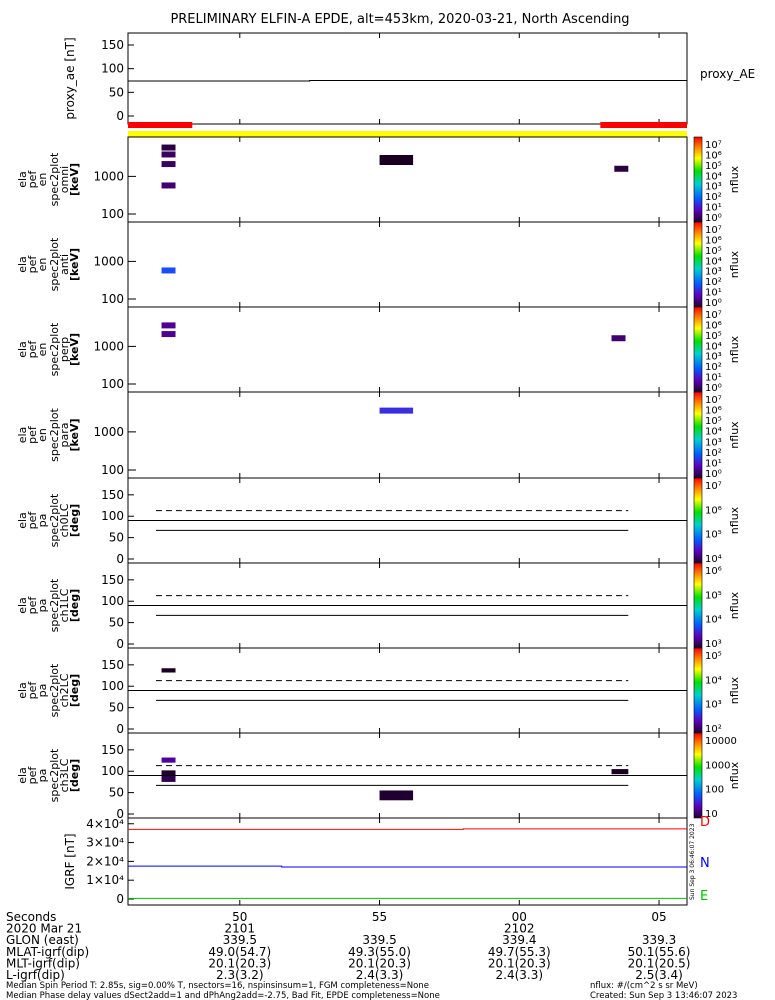 The height and width of the screenshot is (1000, 775). I want to click on en-anti-ylabel: pef, so click(32, 264).